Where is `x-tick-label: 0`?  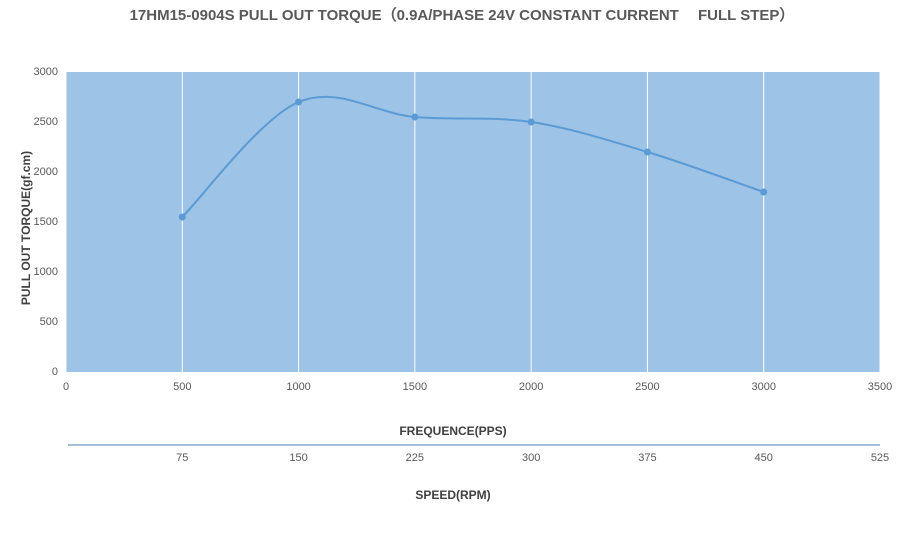 x-tick-label: 0 is located at coordinates (66, 387).